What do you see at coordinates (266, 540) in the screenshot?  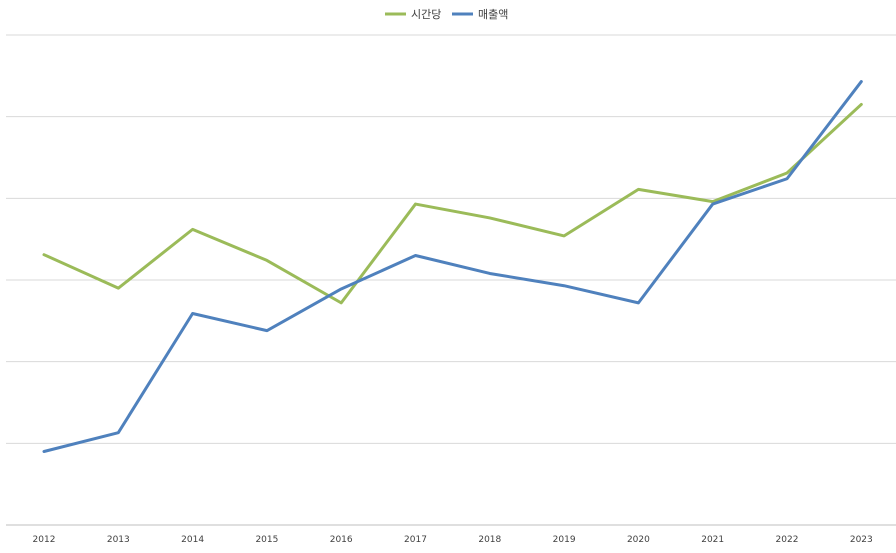 I see `x-tick-label: 2015` at bounding box center [266, 540].